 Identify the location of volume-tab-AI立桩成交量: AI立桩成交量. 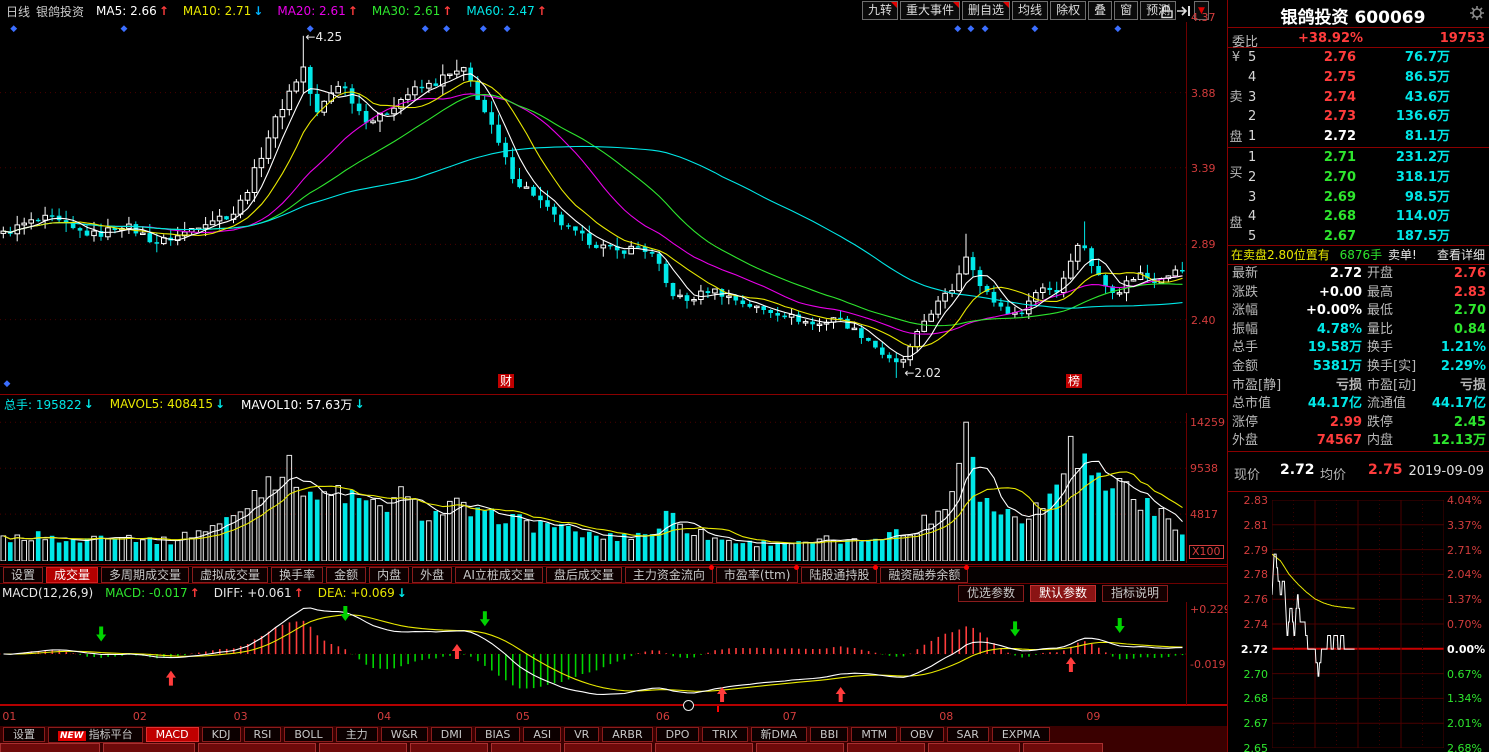
(499, 575).